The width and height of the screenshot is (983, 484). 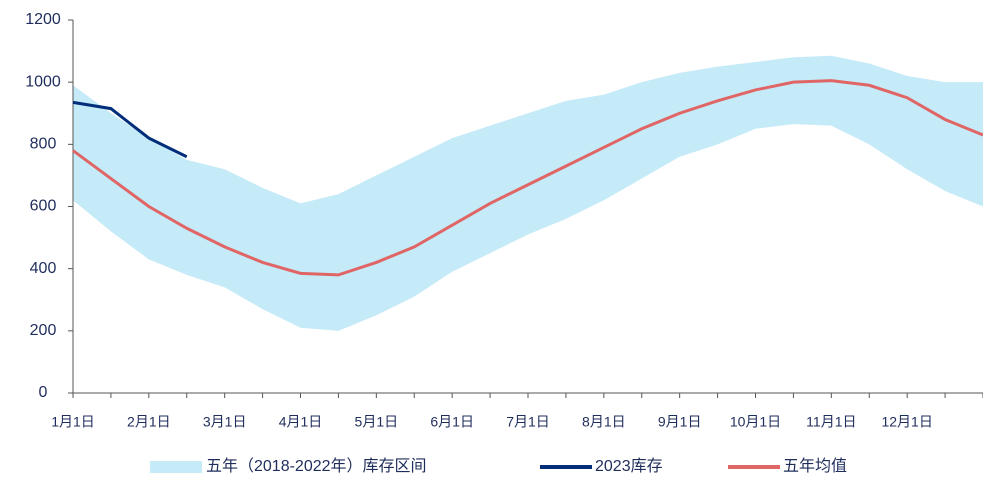 What do you see at coordinates (906, 422) in the screenshot?
I see `x-tick-label: 12月1日` at bounding box center [906, 422].